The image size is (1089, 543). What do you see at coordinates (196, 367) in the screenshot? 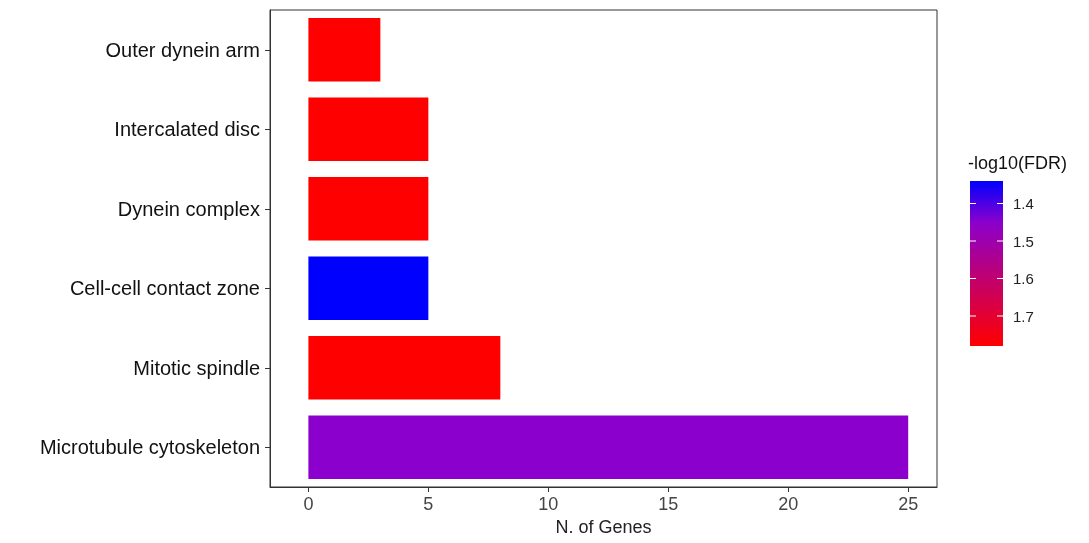
I see `y-tick-label: Mitotic spindle` at bounding box center [196, 367].